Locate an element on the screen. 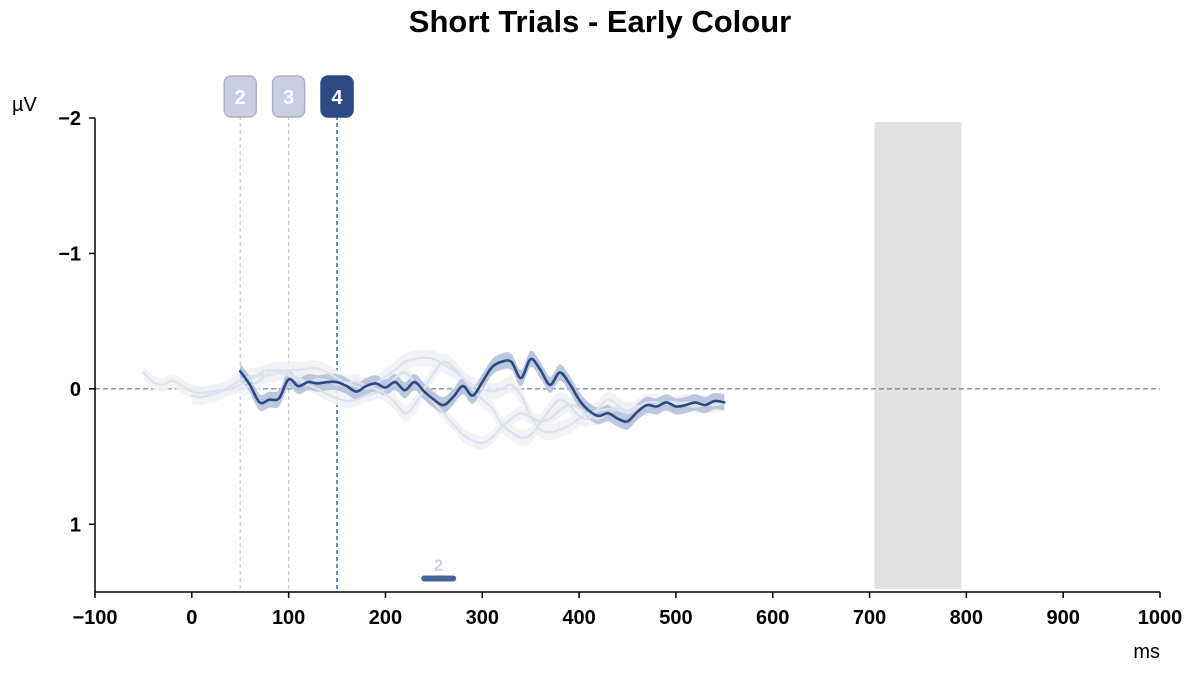 This screenshot has width=1200, height=675. x-tick-label: 700 is located at coordinates (869, 618).